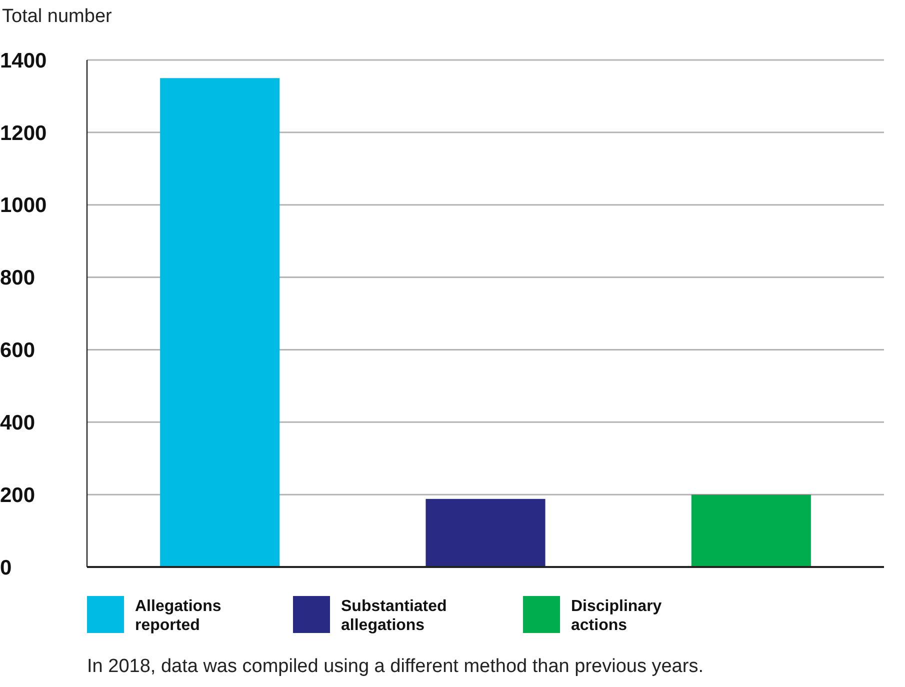 This screenshot has height=687, width=905. I want to click on legend-label: Disciplinary actions, so click(616, 616).